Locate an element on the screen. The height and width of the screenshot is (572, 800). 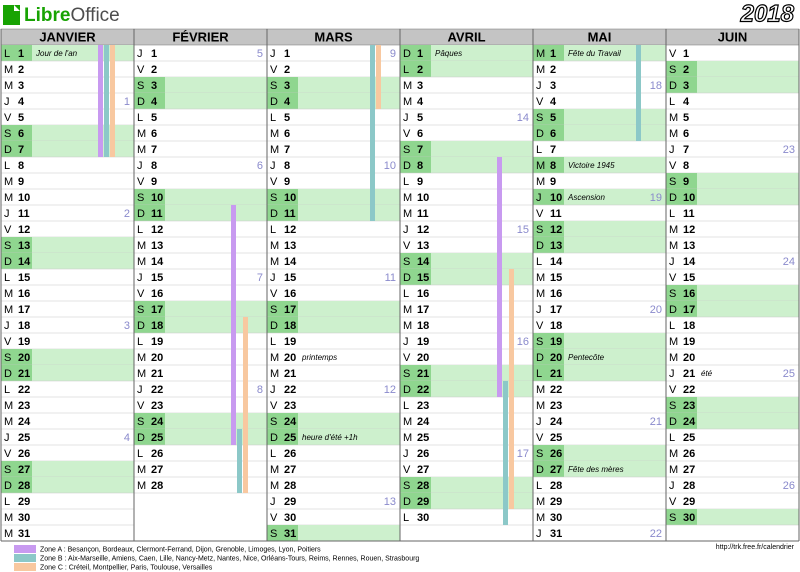
year: 2018 is located at coordinates (767, 13).